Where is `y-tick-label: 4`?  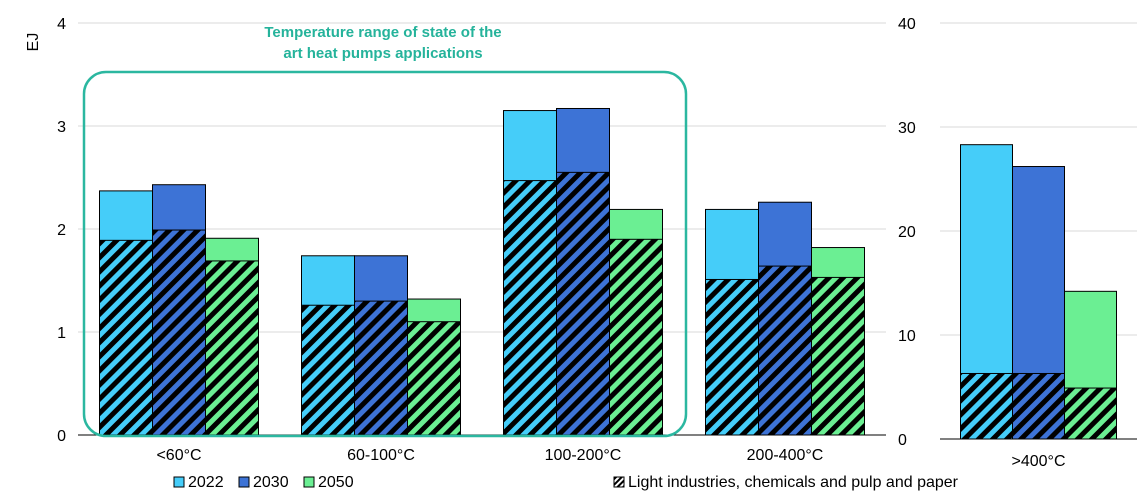
y-tick-label: 4 is located at coordinates (61, 24).